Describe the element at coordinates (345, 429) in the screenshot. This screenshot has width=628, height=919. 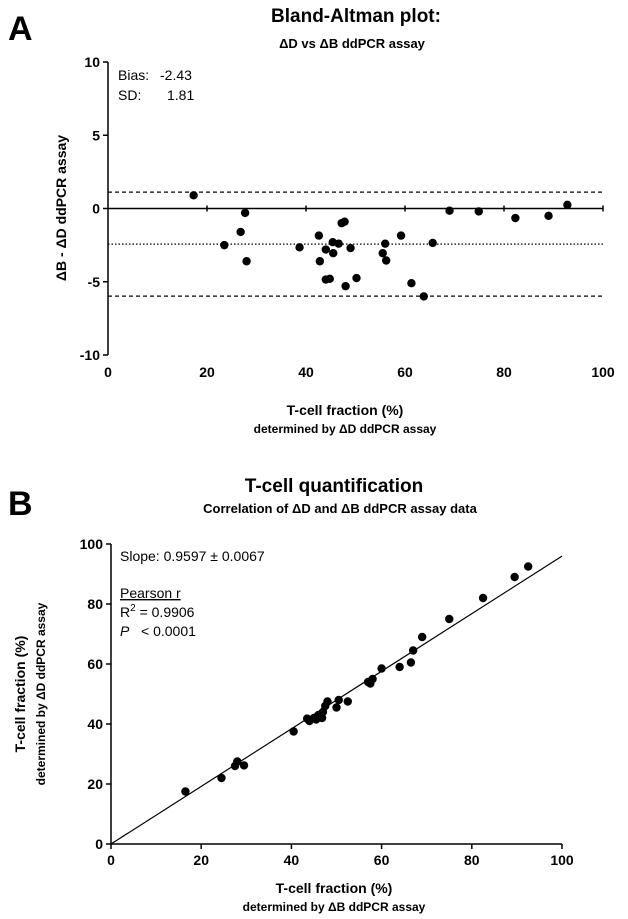
I see `panel-a-x-label-sub: determined by ΔD ddPCR assay` at that location.